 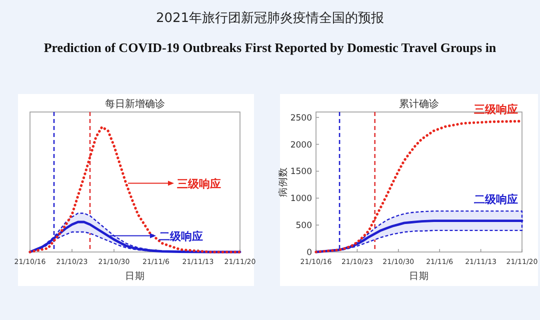 I want to click on y-tick-label: 2000, so click(x=301, y=145).